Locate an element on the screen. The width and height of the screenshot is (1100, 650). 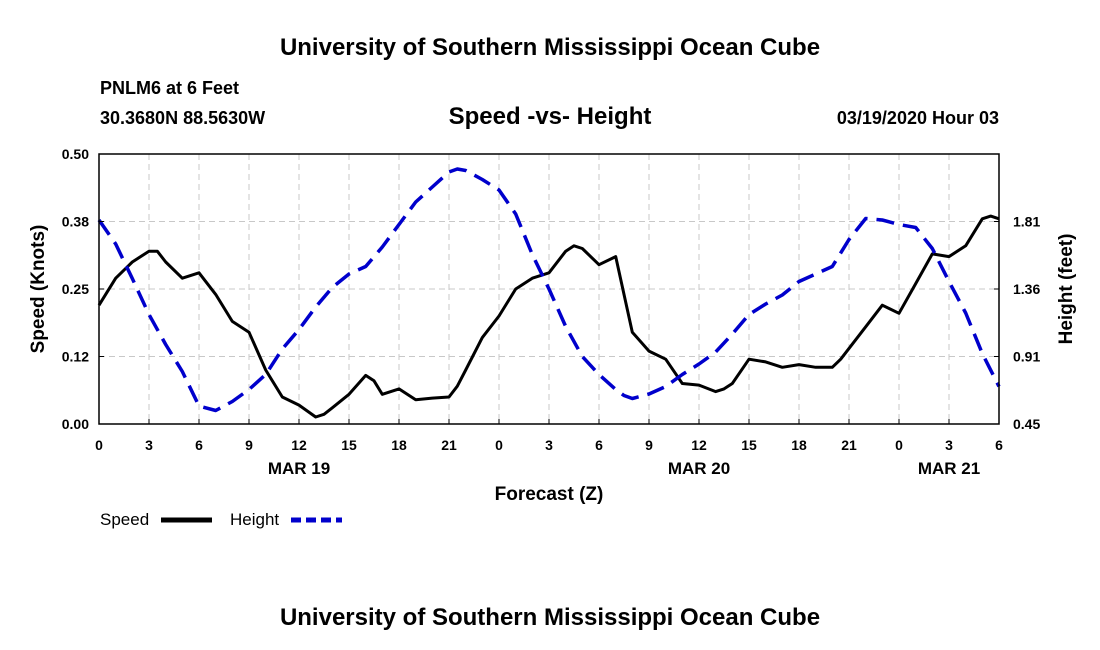
y2-tick-label: 1.36 is located at coordinates (1026, 289).